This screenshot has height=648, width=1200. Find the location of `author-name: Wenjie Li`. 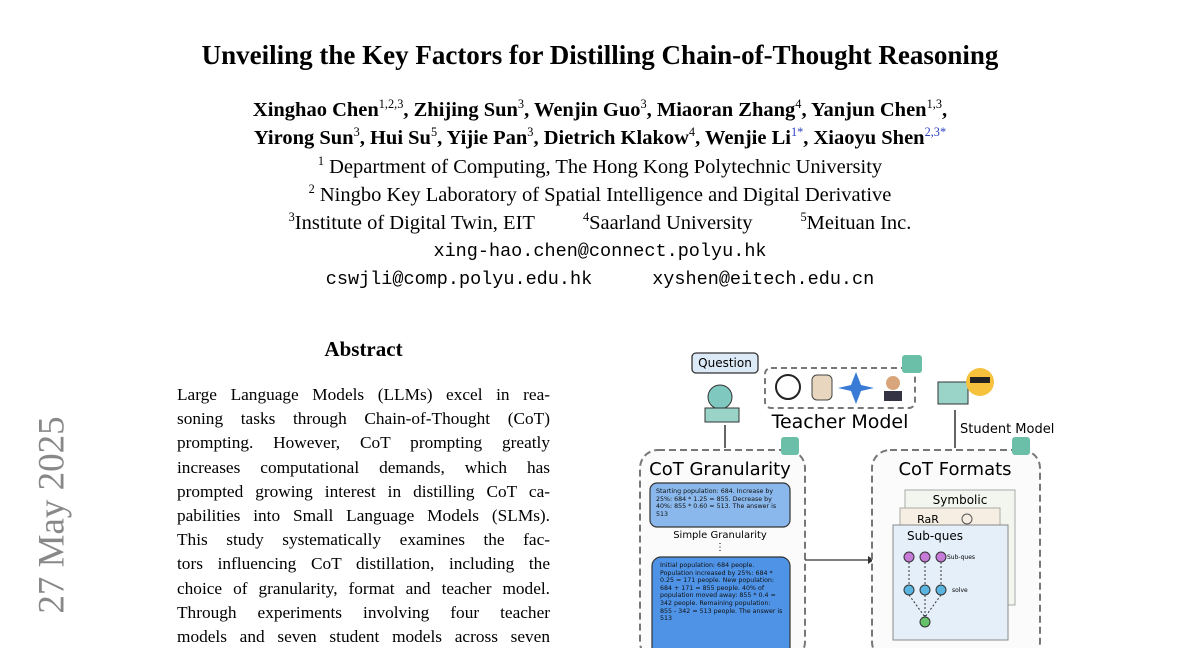

author-name: Wenjie Li is located at coordinates (747, 137).